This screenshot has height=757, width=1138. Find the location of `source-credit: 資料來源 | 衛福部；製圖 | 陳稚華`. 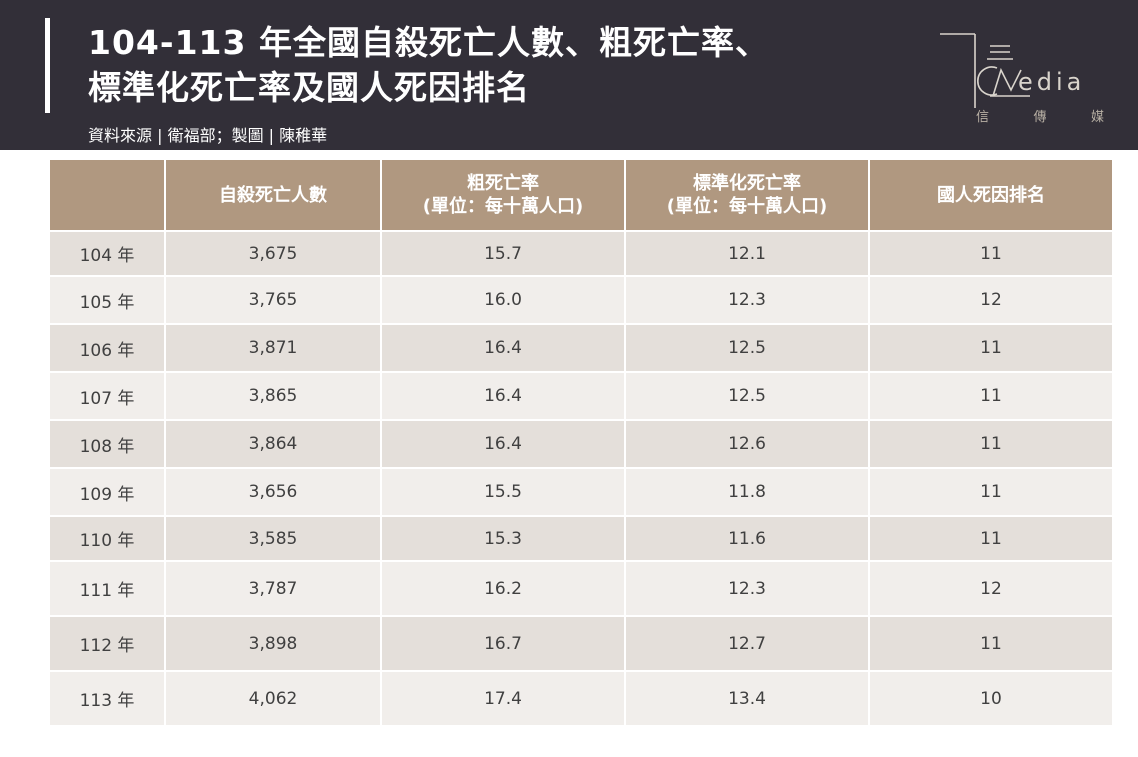

source-credit: 資料來源 | 衛福部；製圖 | 陳稚華 is located at coordinates (208, 135).